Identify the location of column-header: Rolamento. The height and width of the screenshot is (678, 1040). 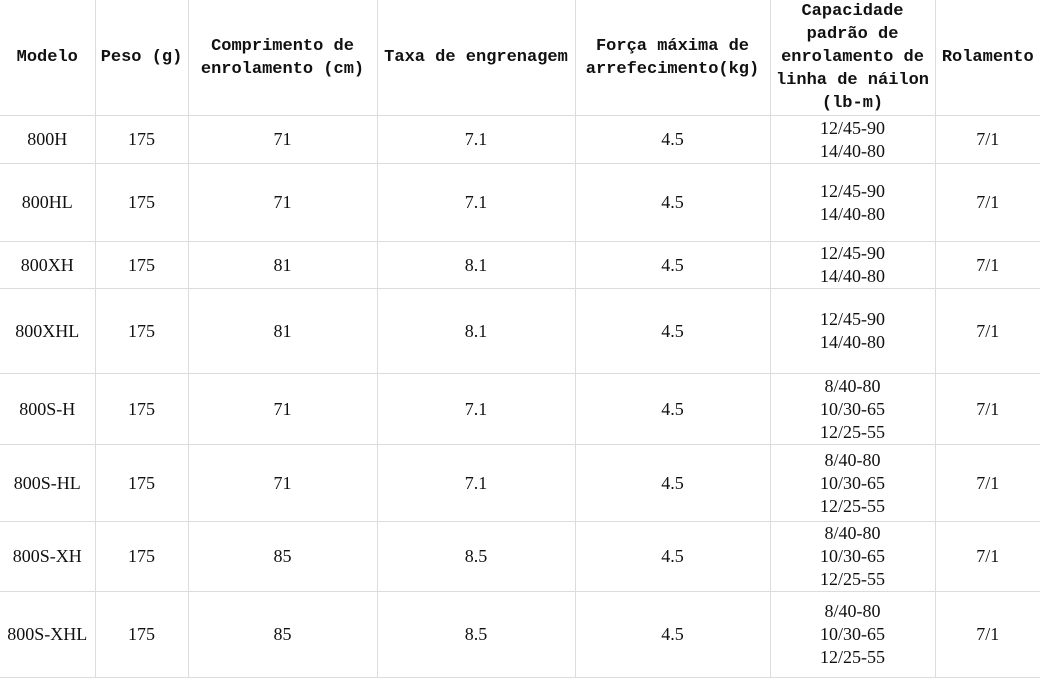
(987, 58).